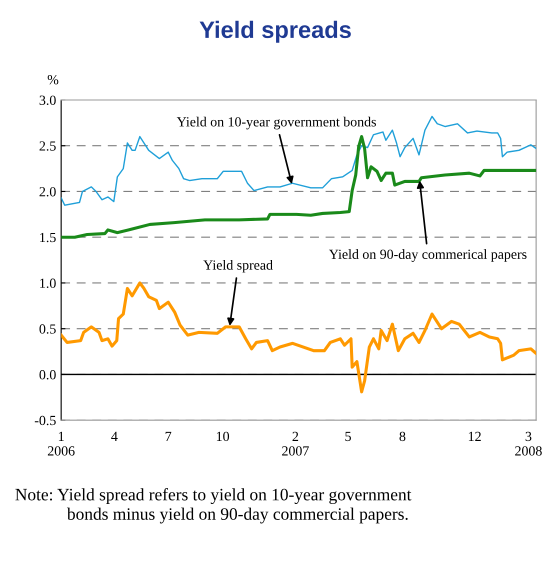  Describe the element at coordinates (348, 437) in the screenshot. I see `x-tick-label: 5` at that location.